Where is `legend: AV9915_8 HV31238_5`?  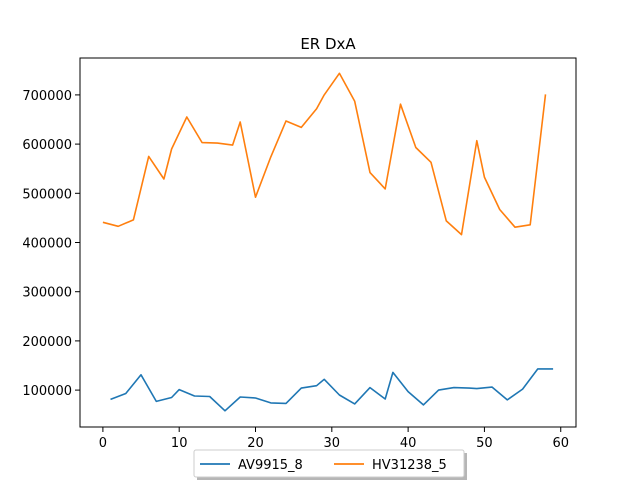
legend: AV9915_8 HV31238_5 is located at coordinates (330, 464).